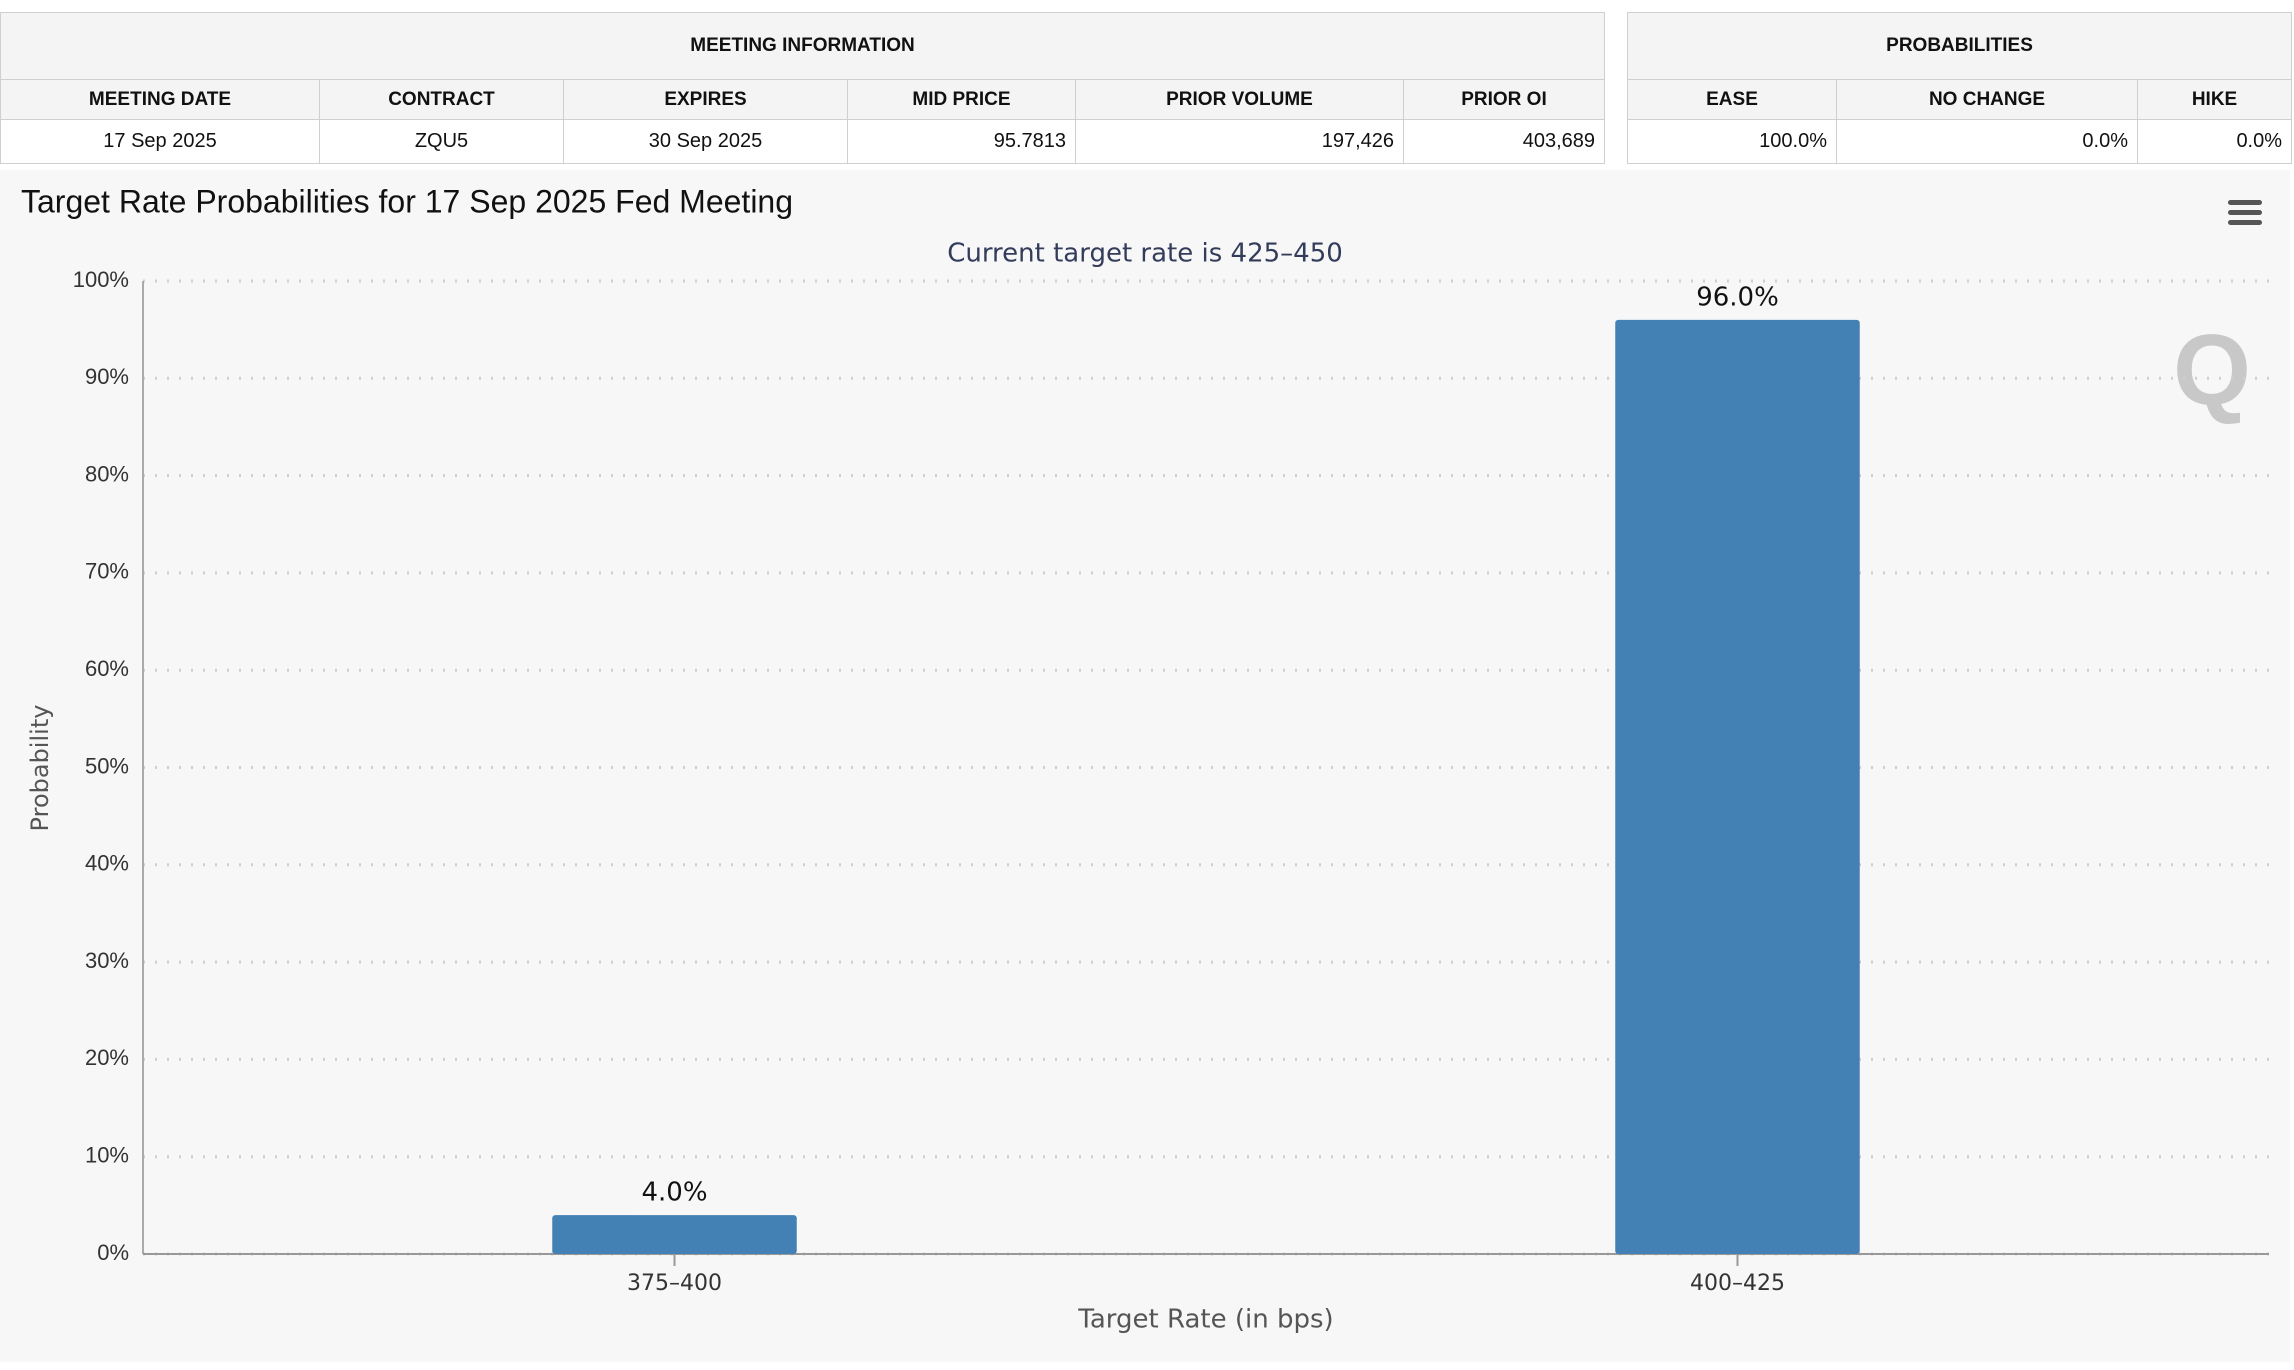 The width and height of the screenshot is (2294, 1370). What do you see at coordinates (1732, 99) in the screenshot?
I see `column-header: EASE` at bounding box center [1732, 99].